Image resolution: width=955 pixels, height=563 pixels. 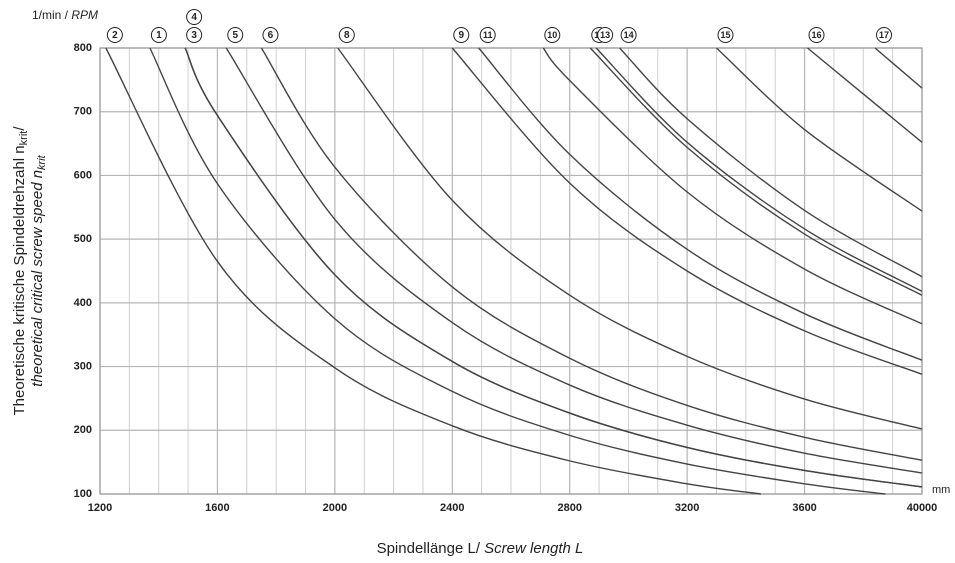 I want to click on curve-label: 8, so click(x=346, y=35).